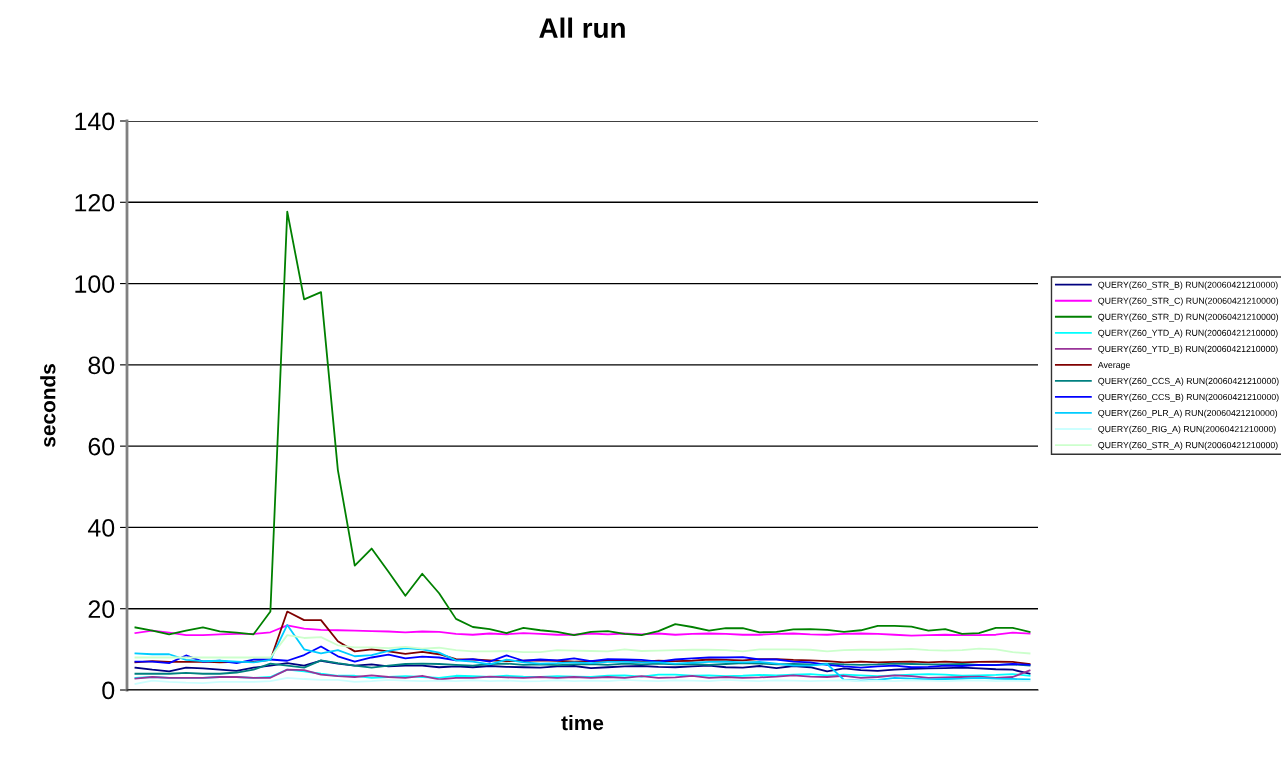  What do you see at coordinates (101, 609) in the screenshot?
I see `y-tick-label: 20` at bounding box center [101, 609].